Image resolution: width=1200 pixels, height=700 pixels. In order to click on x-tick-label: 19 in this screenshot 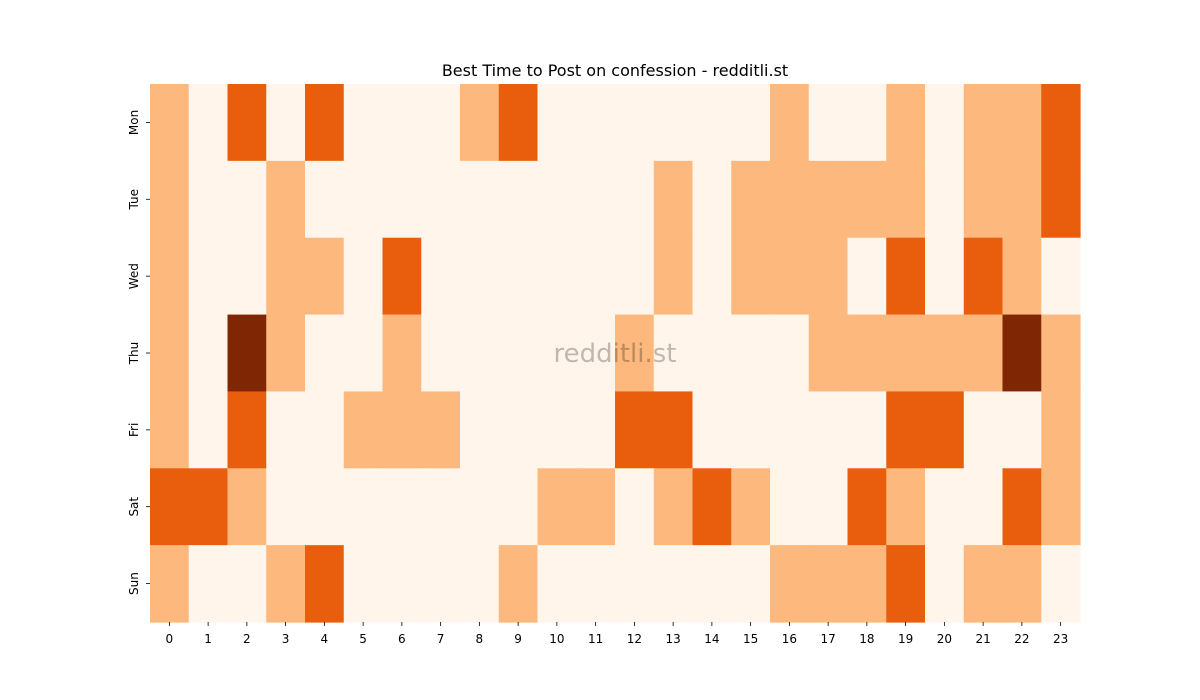, I will do `click(905, 639)`.